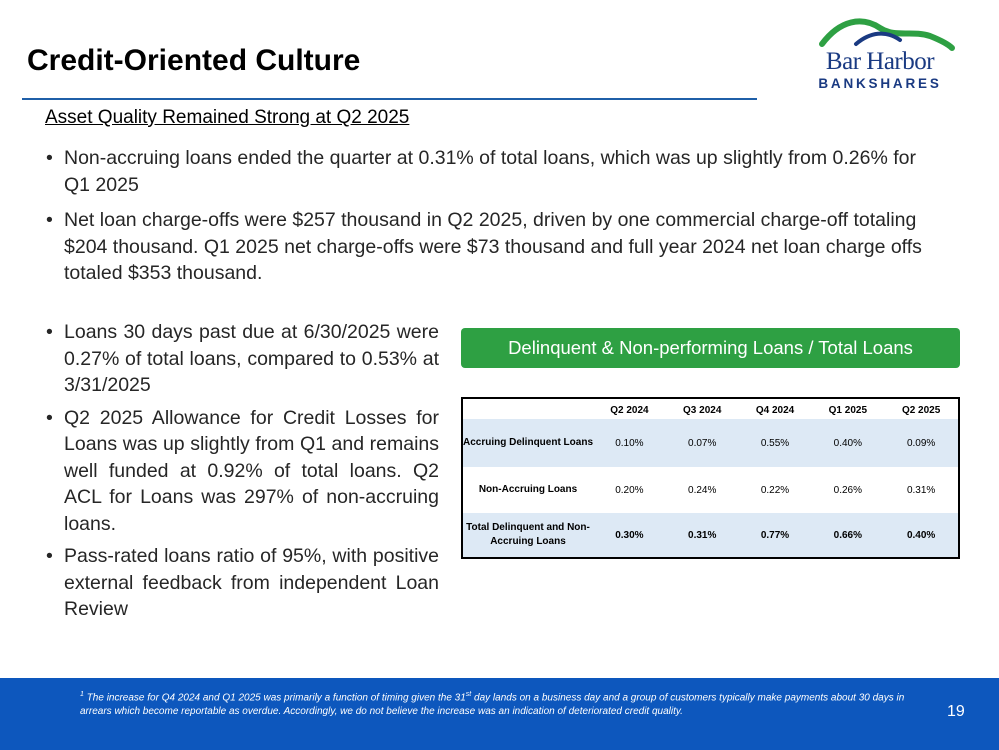  What do you see at coordinates (702, 443) in the screenshot?
I see `table-cell: 0.07%` at bounding box center [702, 443].